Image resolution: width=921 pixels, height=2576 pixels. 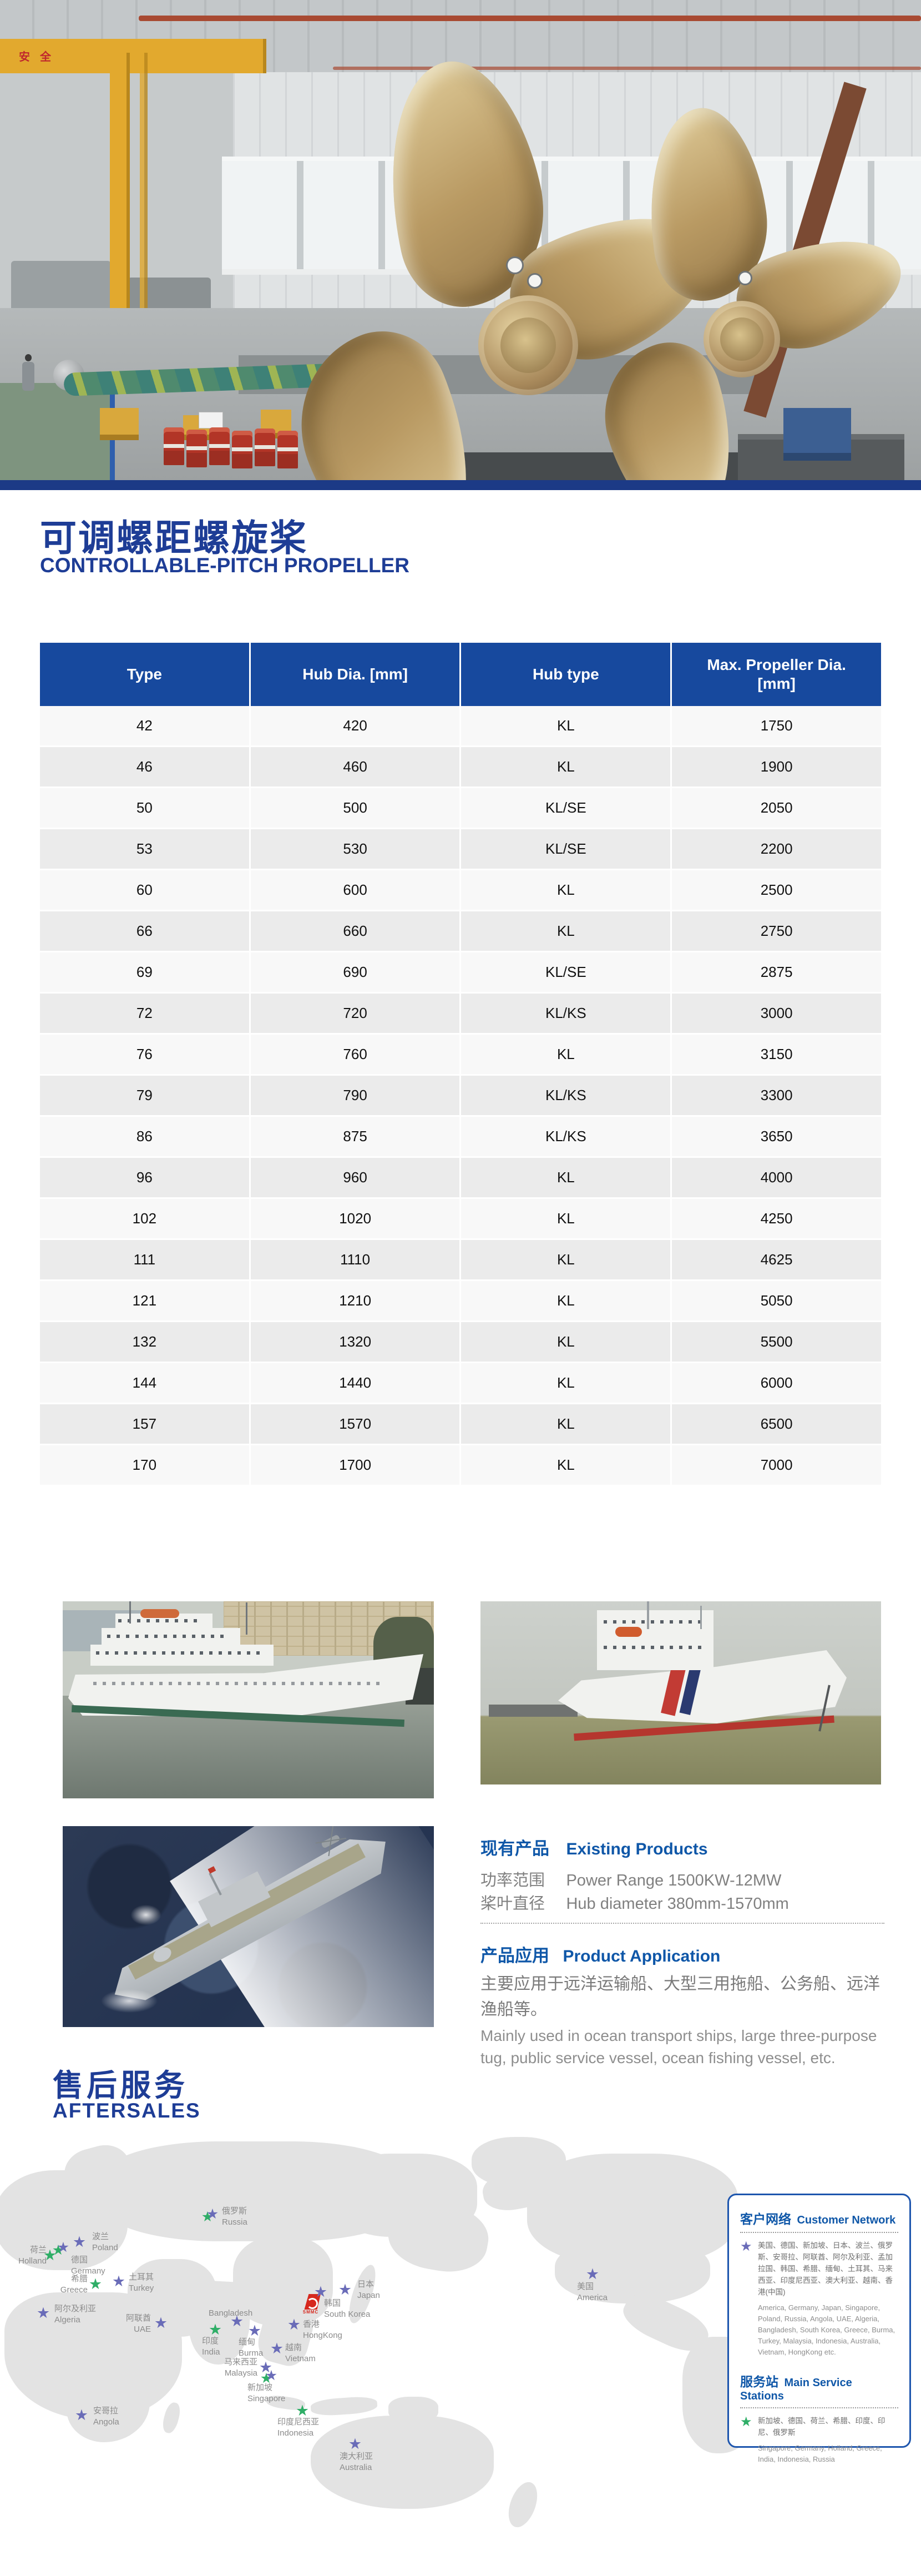 I want to click on table-row: 121 1210 KL 5050, so click(x=460, y=1301).